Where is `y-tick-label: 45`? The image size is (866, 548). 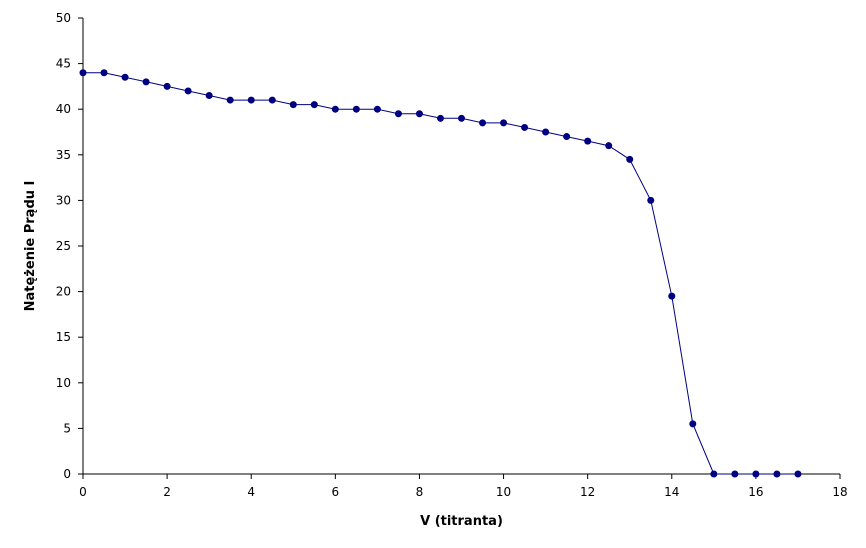
y-tick-label: 45 is located at coordinates (63, 64).